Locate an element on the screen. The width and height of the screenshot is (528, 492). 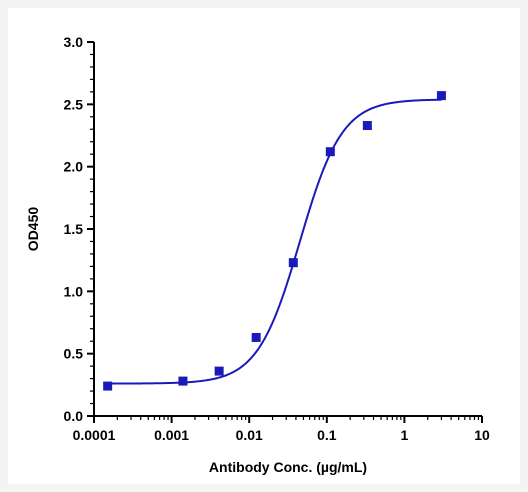
y-tick-label: 1.5 is located at coordinates (74, 229).